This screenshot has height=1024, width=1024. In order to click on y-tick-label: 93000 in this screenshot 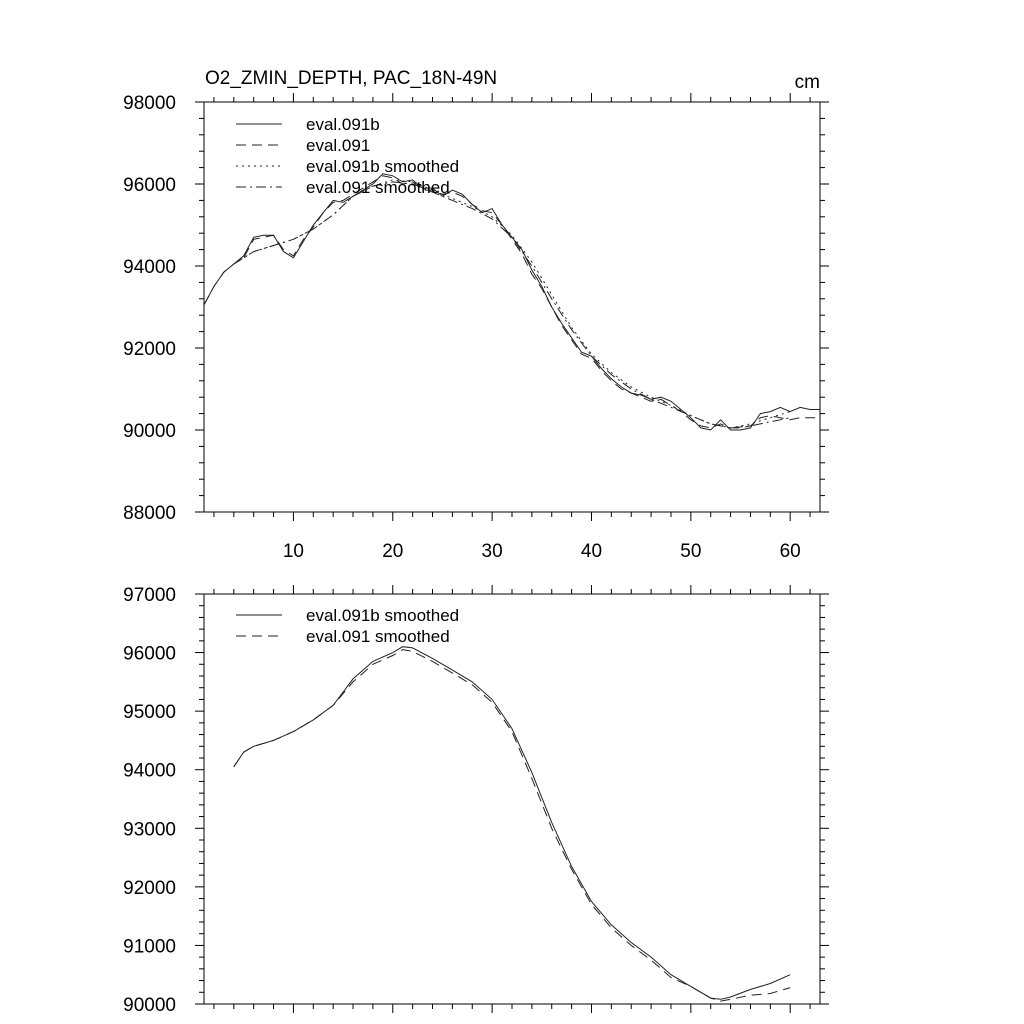, I will do `click(149, 829)`.